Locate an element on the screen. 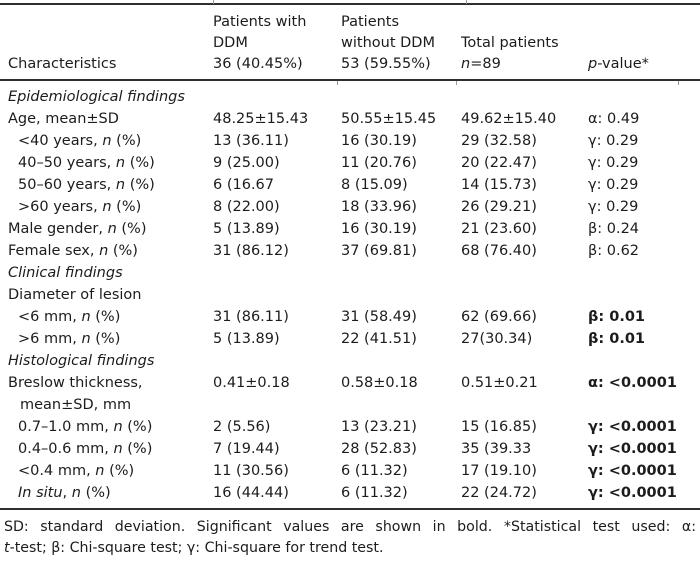 This screenshot has height=564, width=700. row-label: Age, mean±SD is located at coordinates (106, 119).